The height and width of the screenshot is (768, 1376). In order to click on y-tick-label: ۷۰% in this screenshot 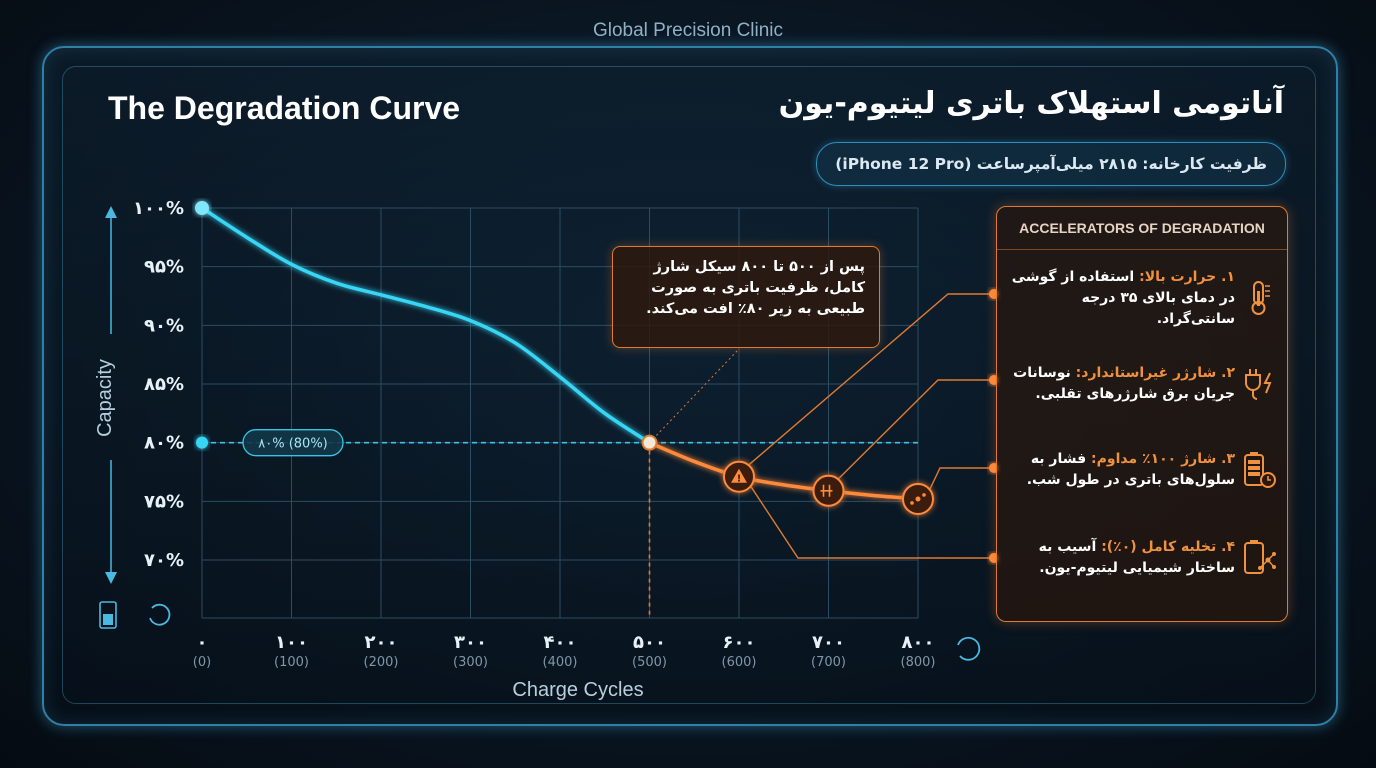, I will do `click(164, 560)`.